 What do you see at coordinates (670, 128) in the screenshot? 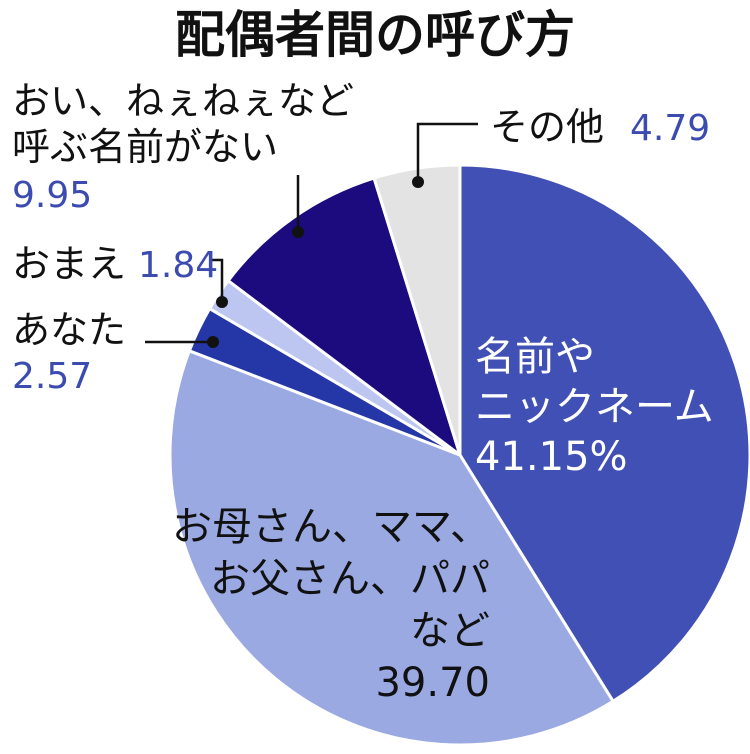
I see `slice-value-5: 4.79` at bounding box center [670, 128].